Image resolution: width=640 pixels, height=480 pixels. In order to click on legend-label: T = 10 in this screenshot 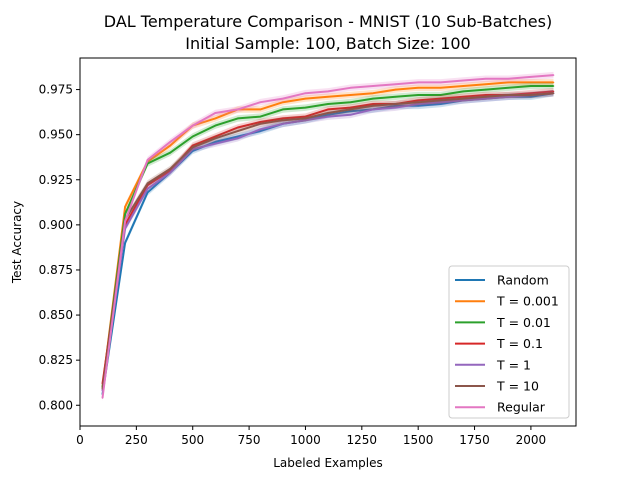, I will do `click(517, 386)`.